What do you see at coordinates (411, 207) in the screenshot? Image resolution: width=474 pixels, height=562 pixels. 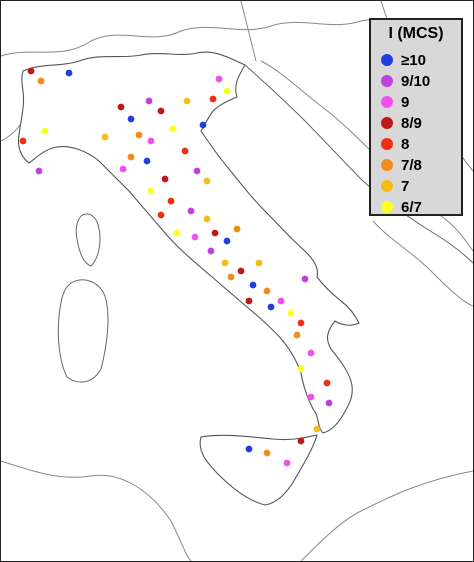 I see `legend-label: 6/7` at bounding box center [411, 207].